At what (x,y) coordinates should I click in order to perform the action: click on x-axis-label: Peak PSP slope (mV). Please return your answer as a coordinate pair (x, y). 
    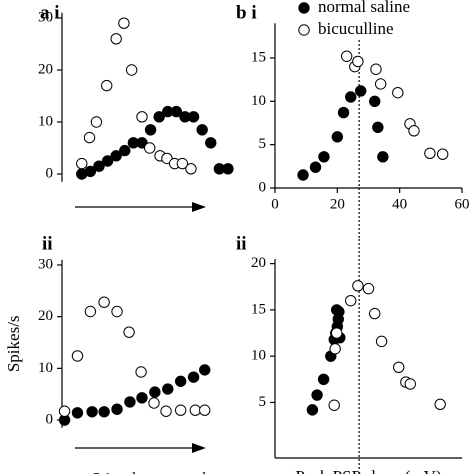
    Looking at the image, I should click on (368, 470).